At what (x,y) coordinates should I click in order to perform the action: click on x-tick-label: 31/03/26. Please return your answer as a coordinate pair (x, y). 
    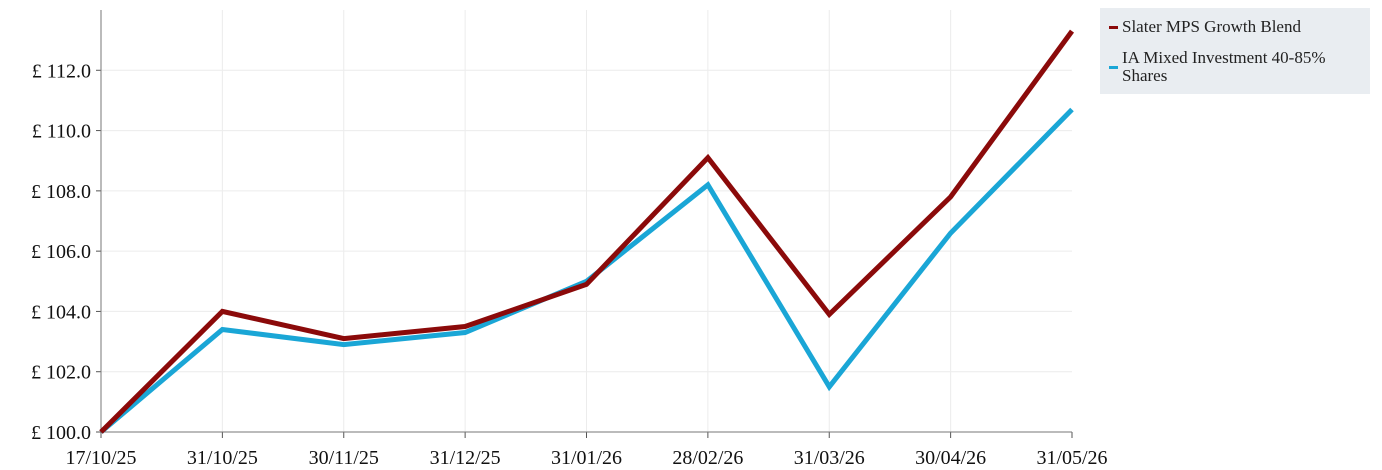
    Looking at the image, I should click on (829, 458).